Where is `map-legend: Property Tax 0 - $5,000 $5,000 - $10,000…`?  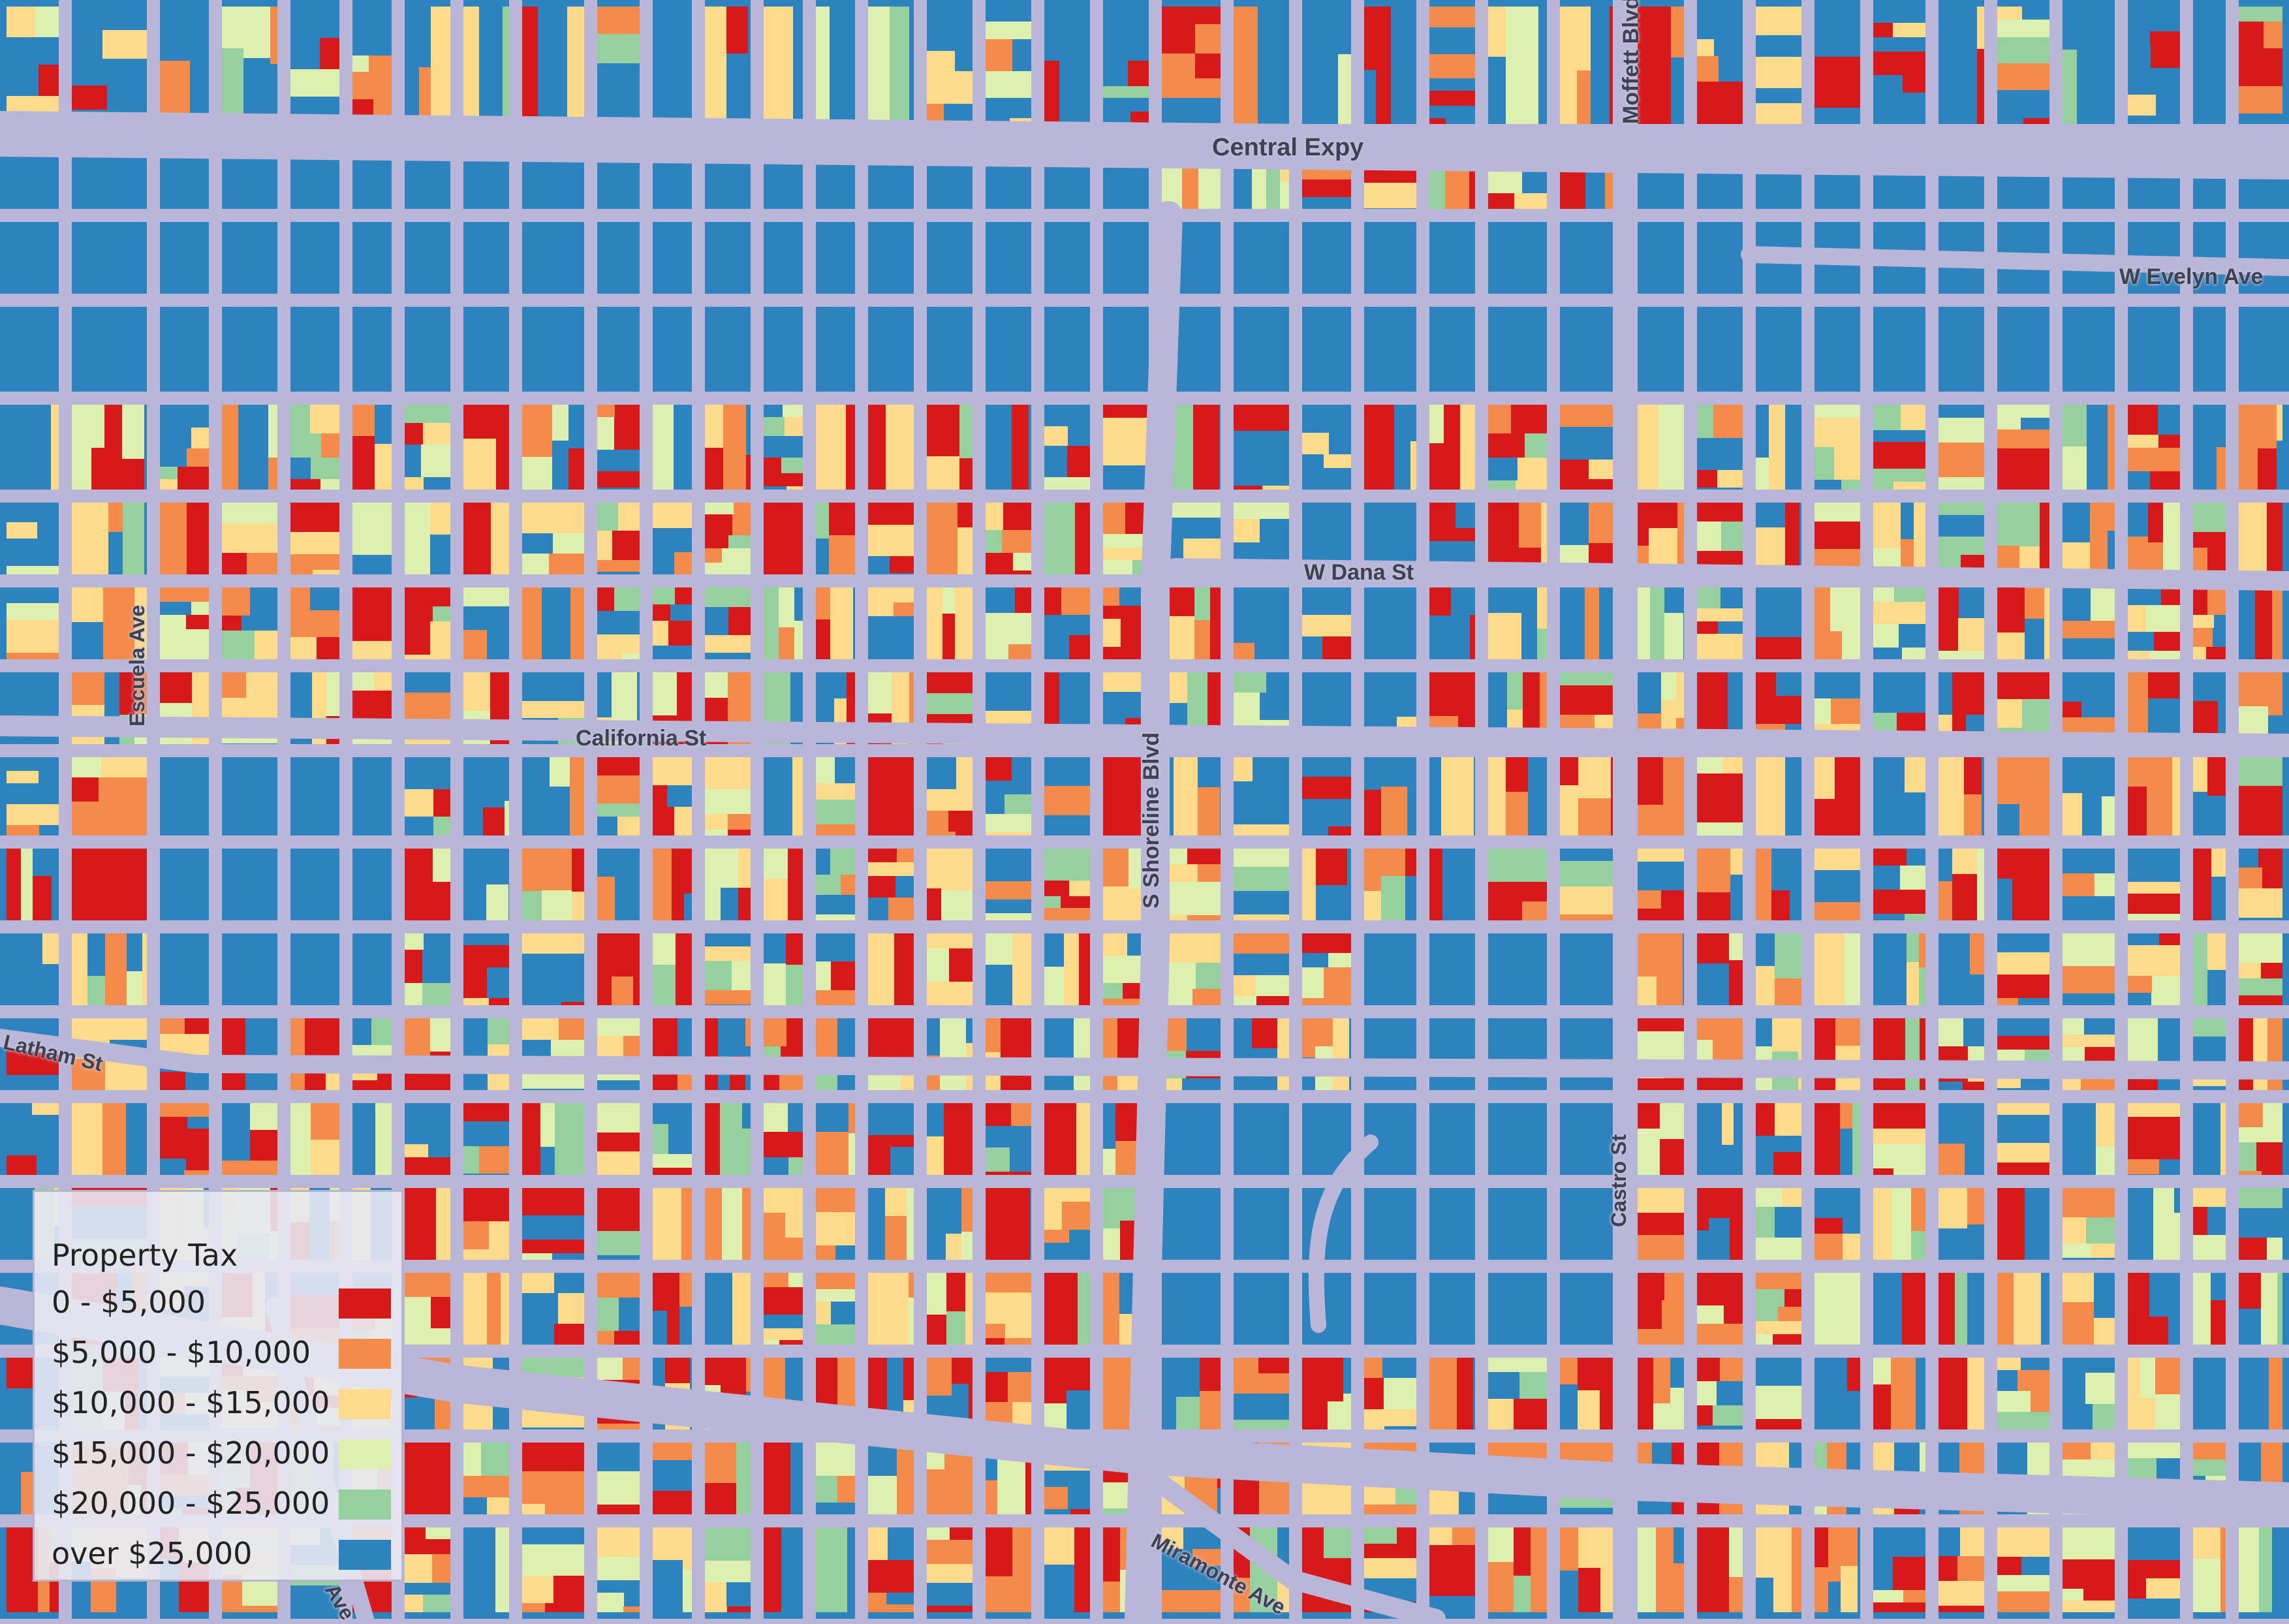 map-legend: Property Tax 0 - $5,000 $5,000 - $10,000… is located at coordinates (218, 1386).